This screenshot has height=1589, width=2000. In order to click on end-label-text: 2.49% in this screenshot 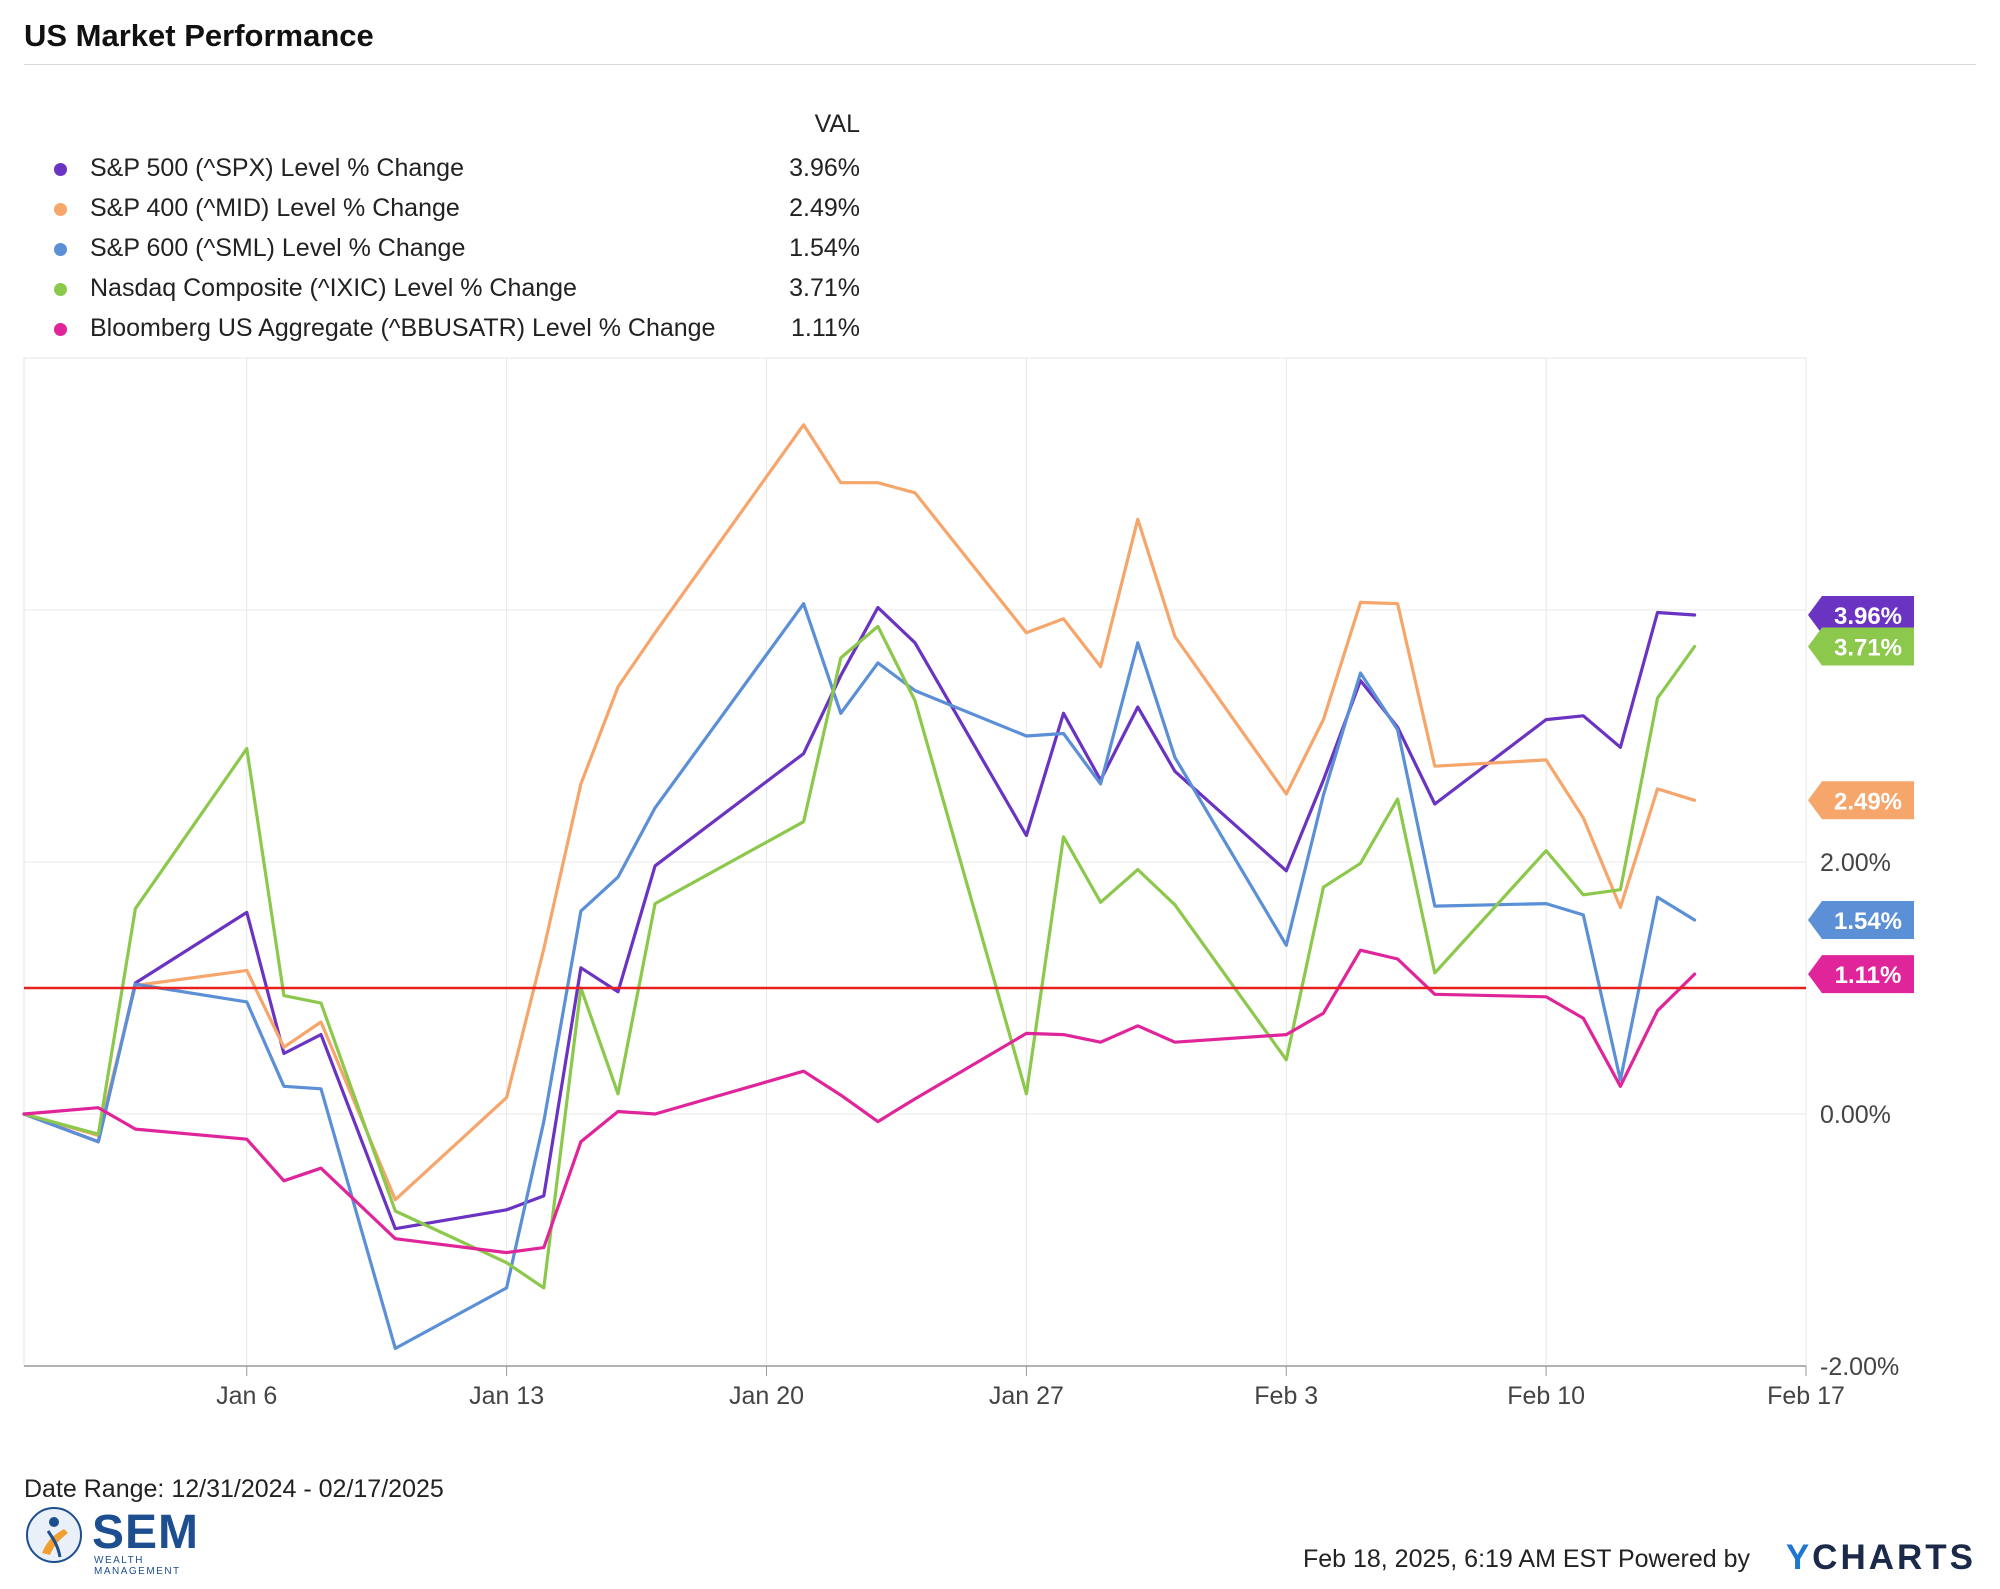, I will do `click(1868, 801)`.